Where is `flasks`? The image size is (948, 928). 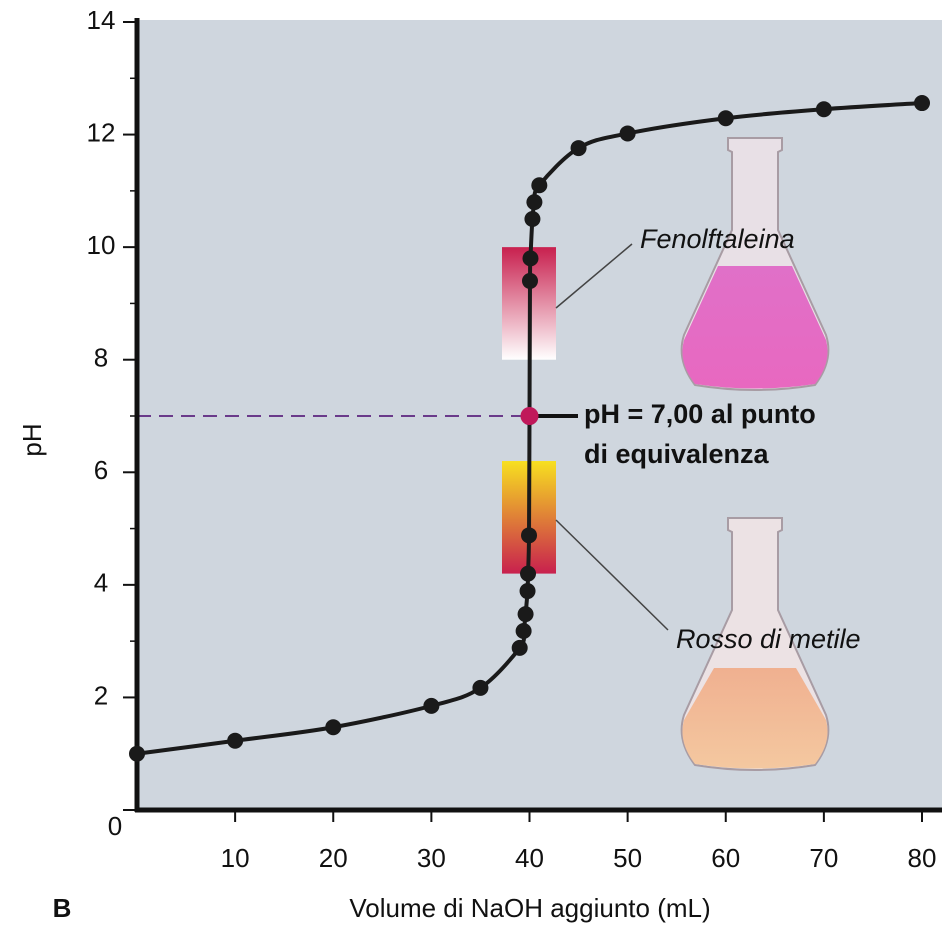 flasks is located at coordinates (755, 454).